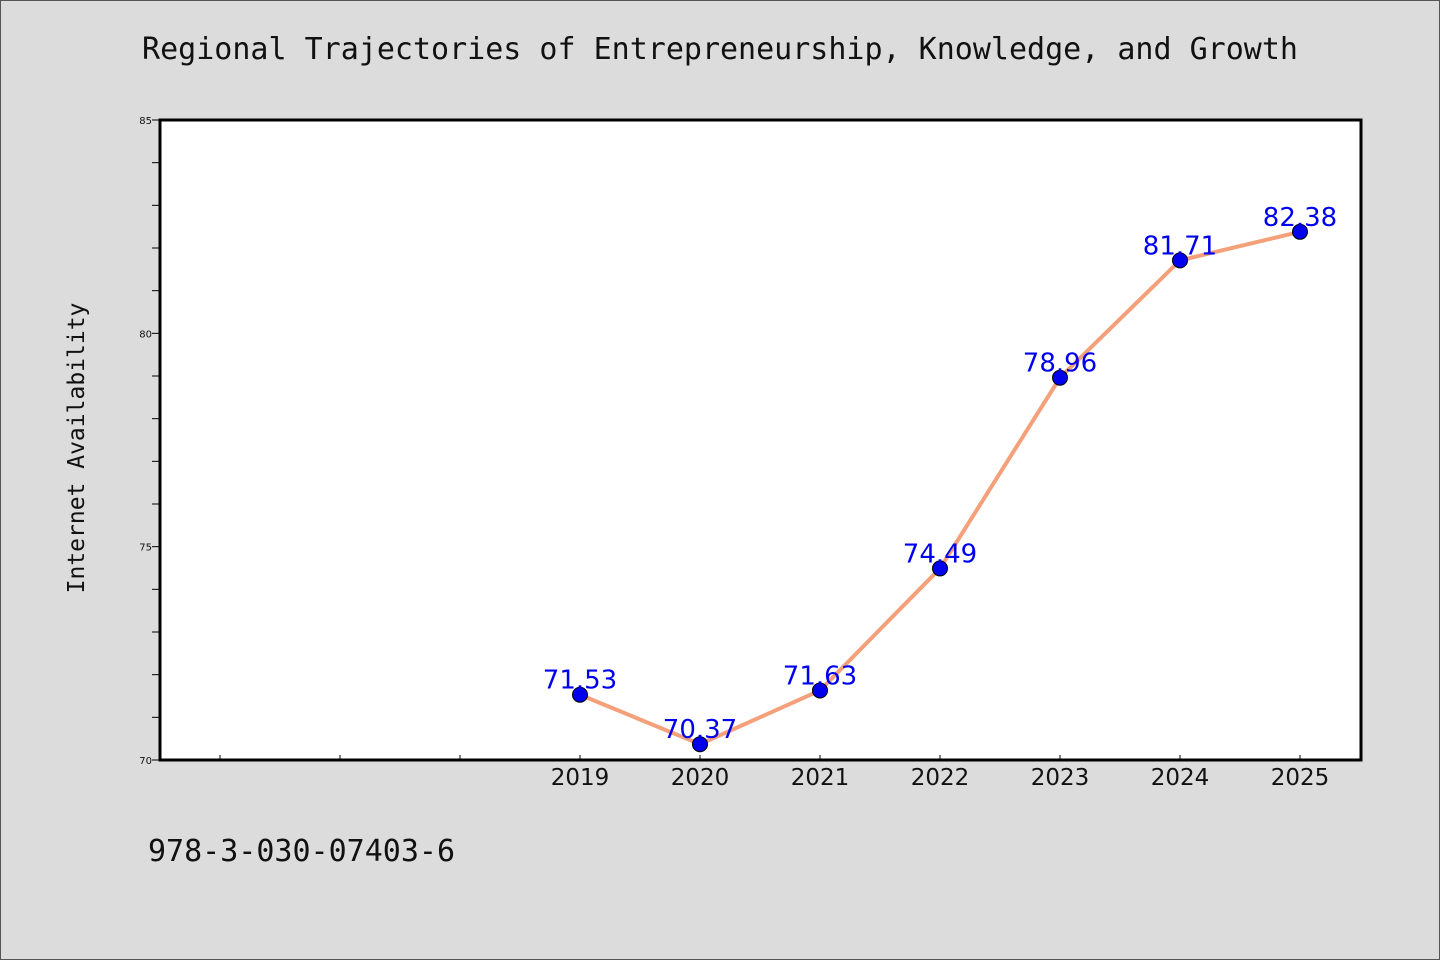 The image size is (1440, 960). Describe the element at coordinates (580, 681) in the screenshot. I see `data-label: 71.53` at that location.